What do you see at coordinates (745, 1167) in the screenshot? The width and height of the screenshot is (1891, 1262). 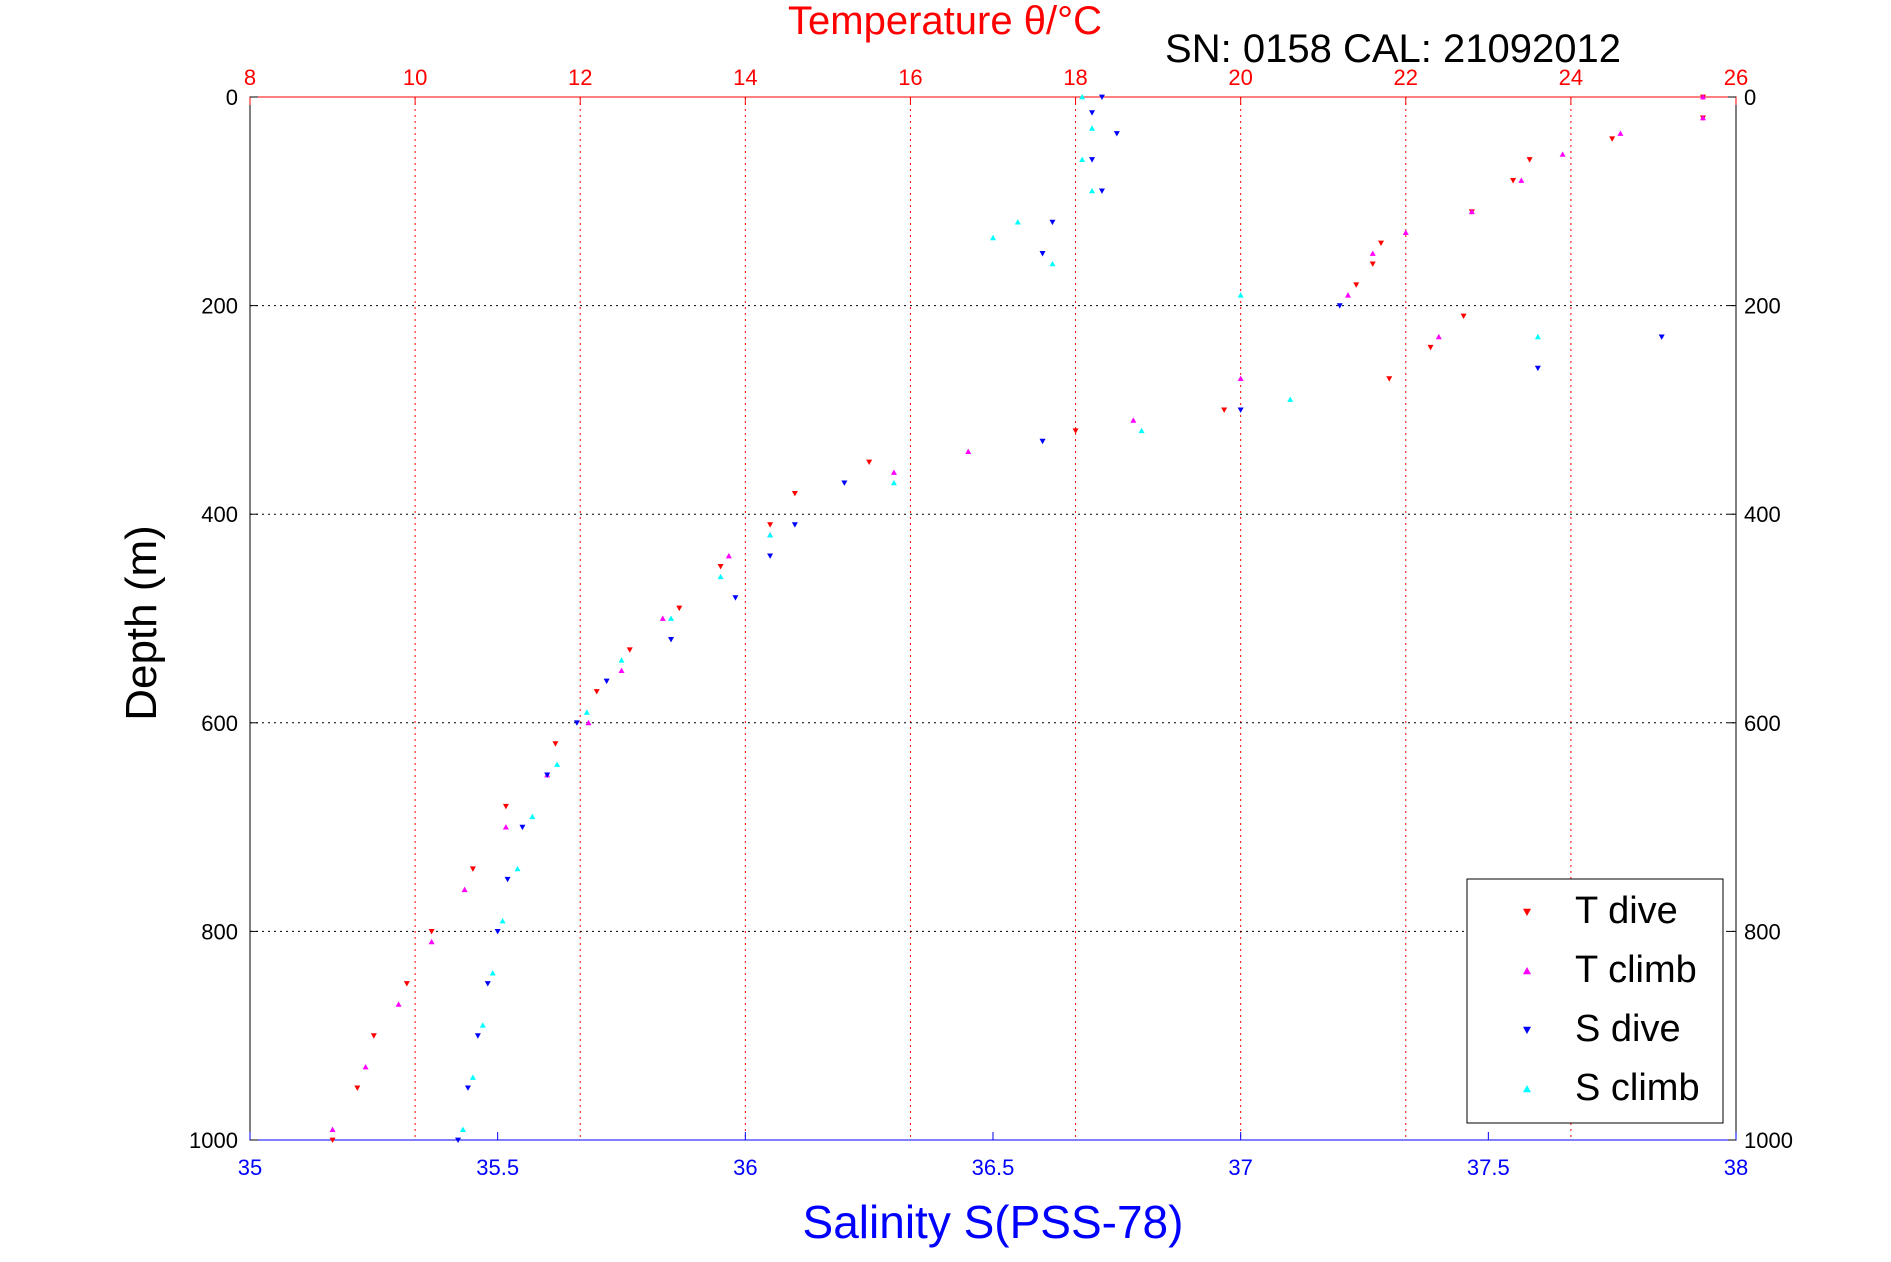 I see `bottom-tick-label: 36` at bounding box center [745, 1167].